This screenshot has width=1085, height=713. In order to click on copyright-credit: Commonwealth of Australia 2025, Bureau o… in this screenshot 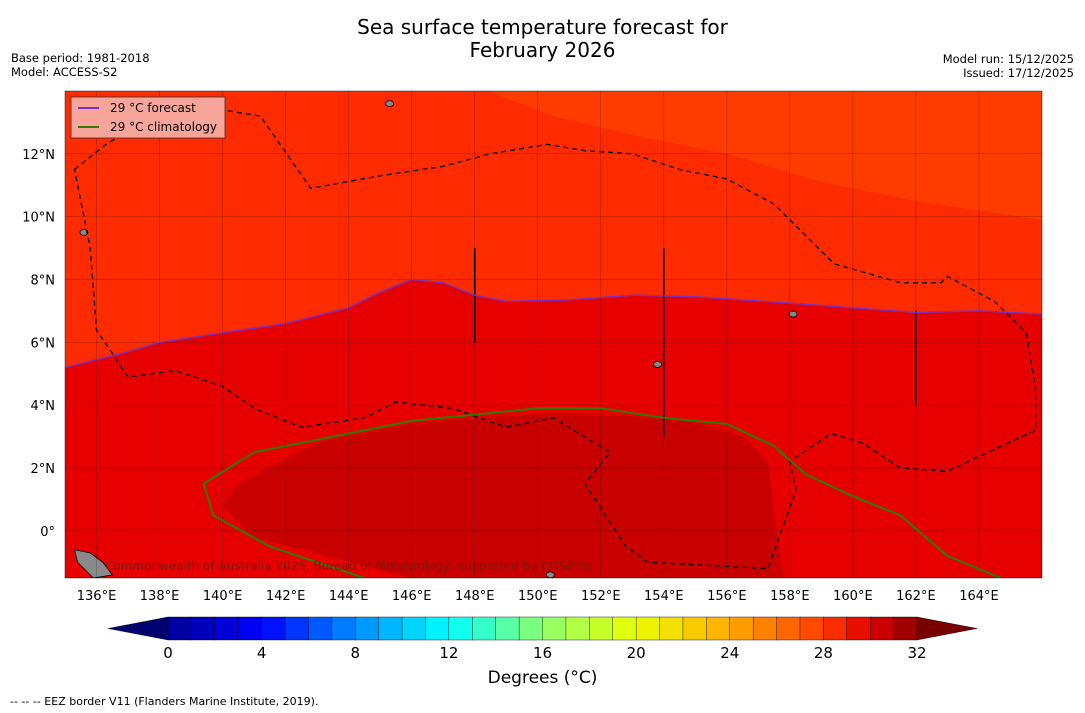, I will do `click(350, 566)`.